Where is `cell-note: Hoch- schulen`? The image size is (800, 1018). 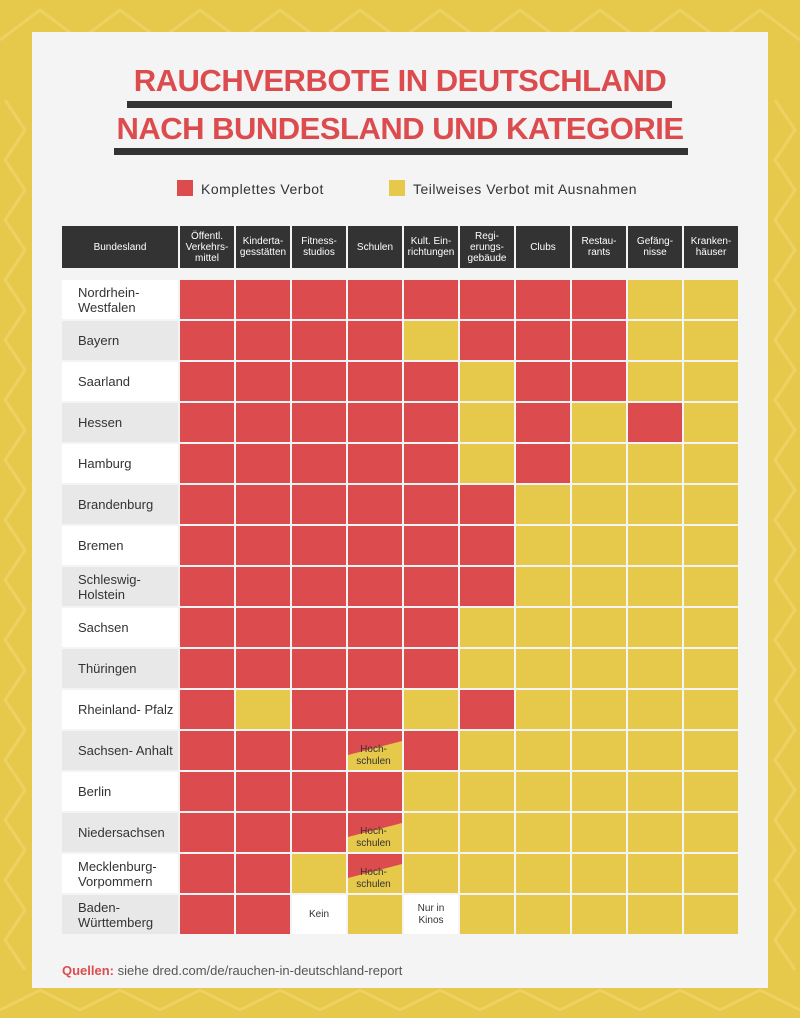
cell-note: Hoch- schulen is located at coordinates (373, 755).